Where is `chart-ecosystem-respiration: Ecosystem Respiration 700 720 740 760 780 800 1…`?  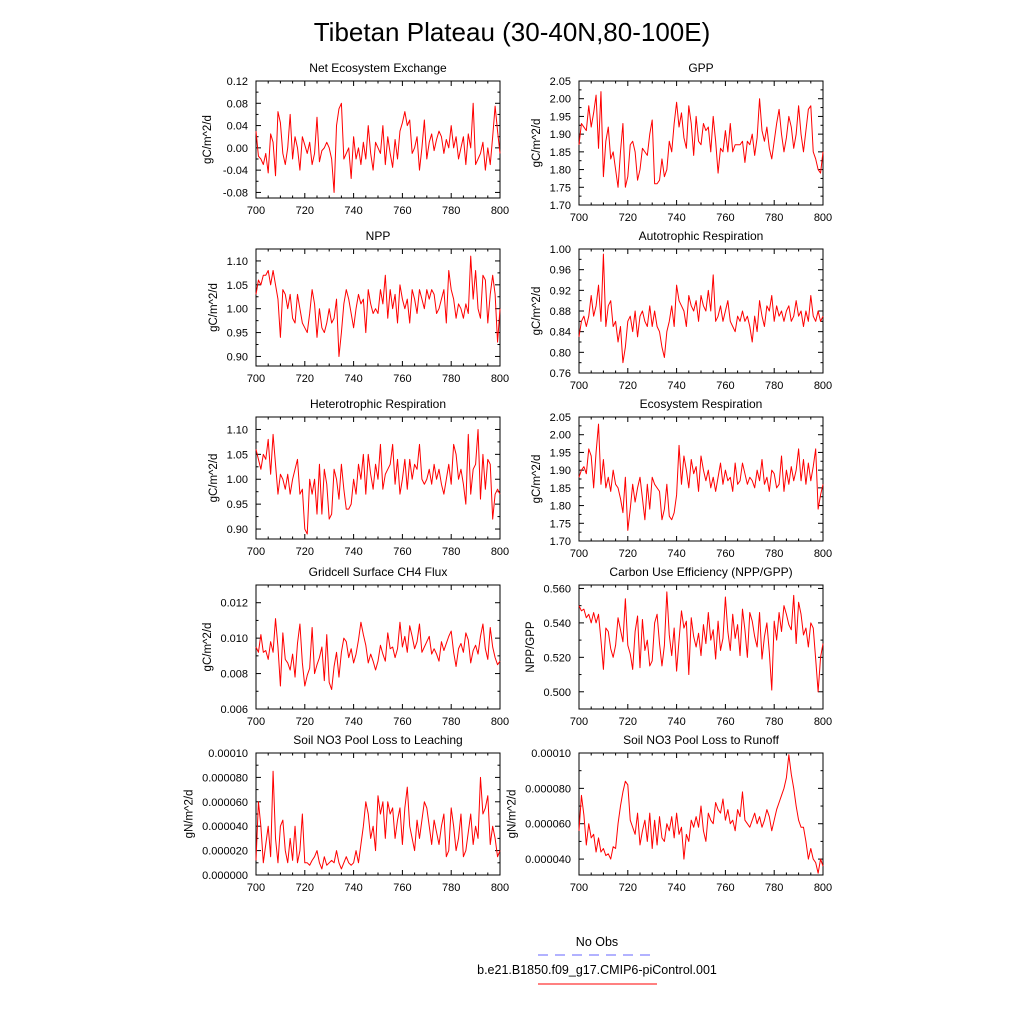 chart-ecosystem-respiration: Ecosystem Respiration 700 720 740 760 780 800 1… is located at coordinates (681, 478).